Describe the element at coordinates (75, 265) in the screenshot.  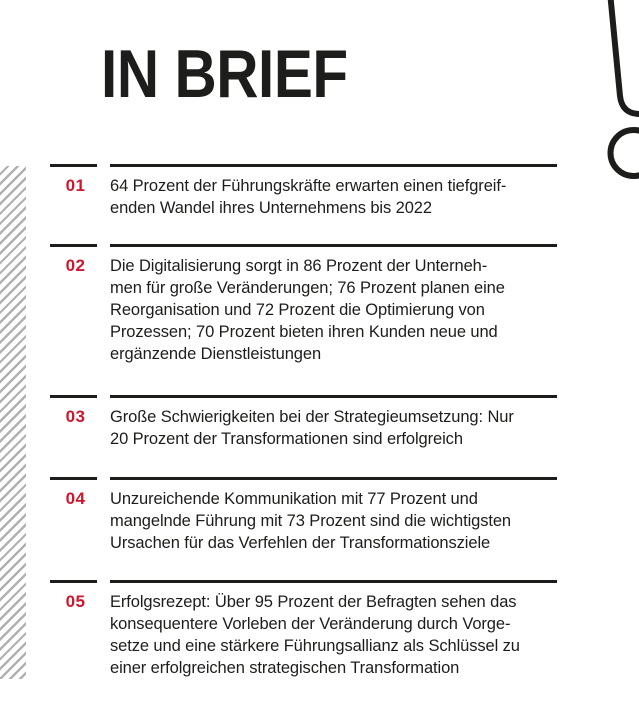
I see `item-number: 02` at that location.